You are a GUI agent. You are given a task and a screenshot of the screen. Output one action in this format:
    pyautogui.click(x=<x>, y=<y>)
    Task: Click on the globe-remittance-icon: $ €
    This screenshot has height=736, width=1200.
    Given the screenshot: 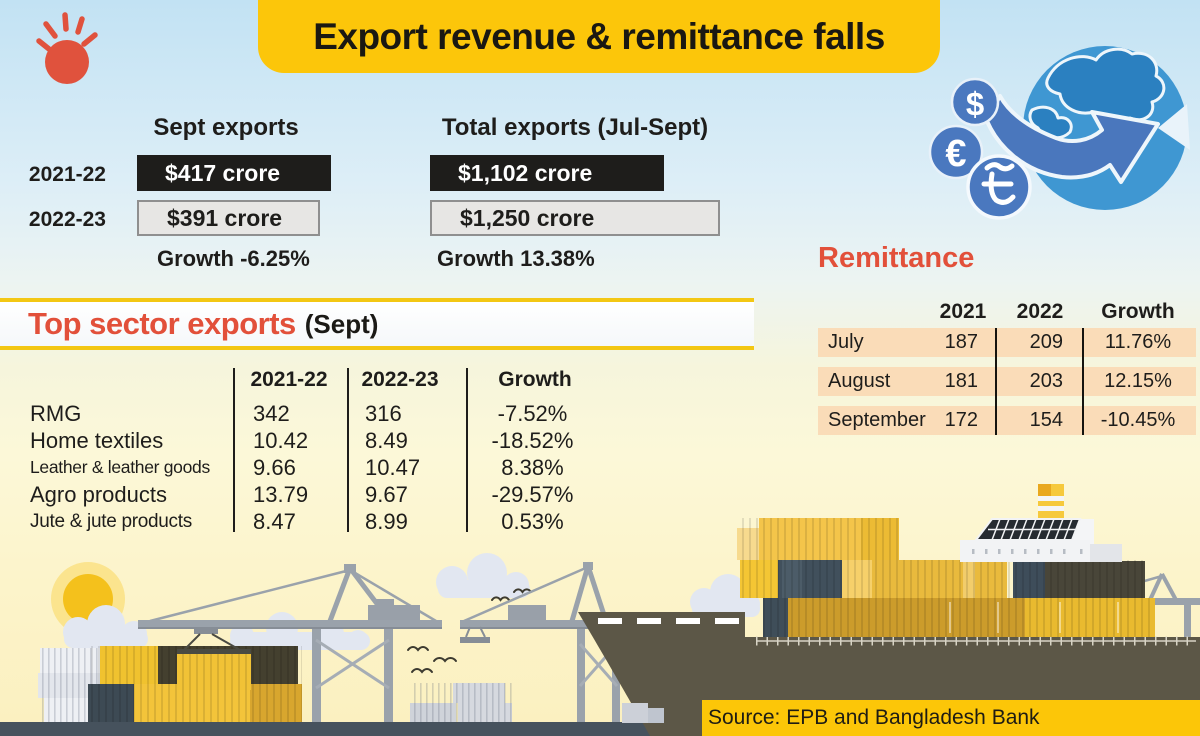 What is the action you would take?
    pyautogui.click(x=1059, y=133)
    